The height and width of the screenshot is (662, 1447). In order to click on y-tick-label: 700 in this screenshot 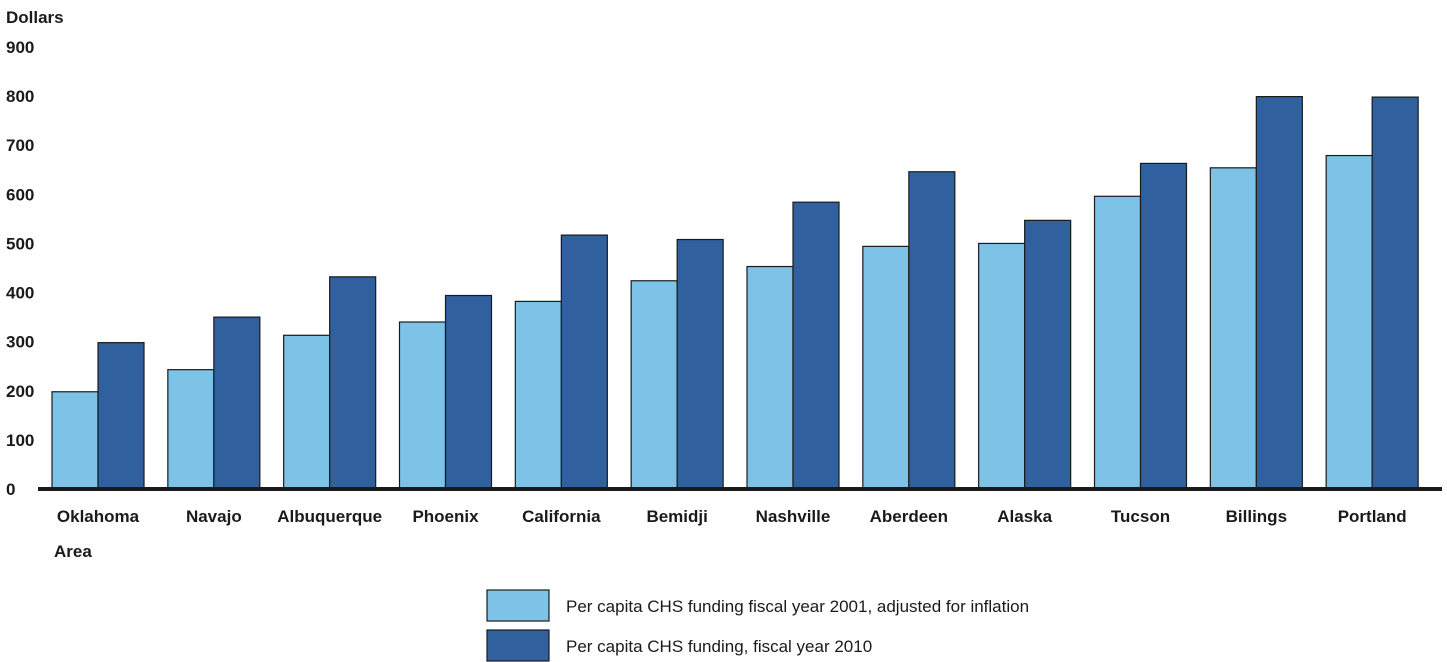, I will do `click(20, 145)`.